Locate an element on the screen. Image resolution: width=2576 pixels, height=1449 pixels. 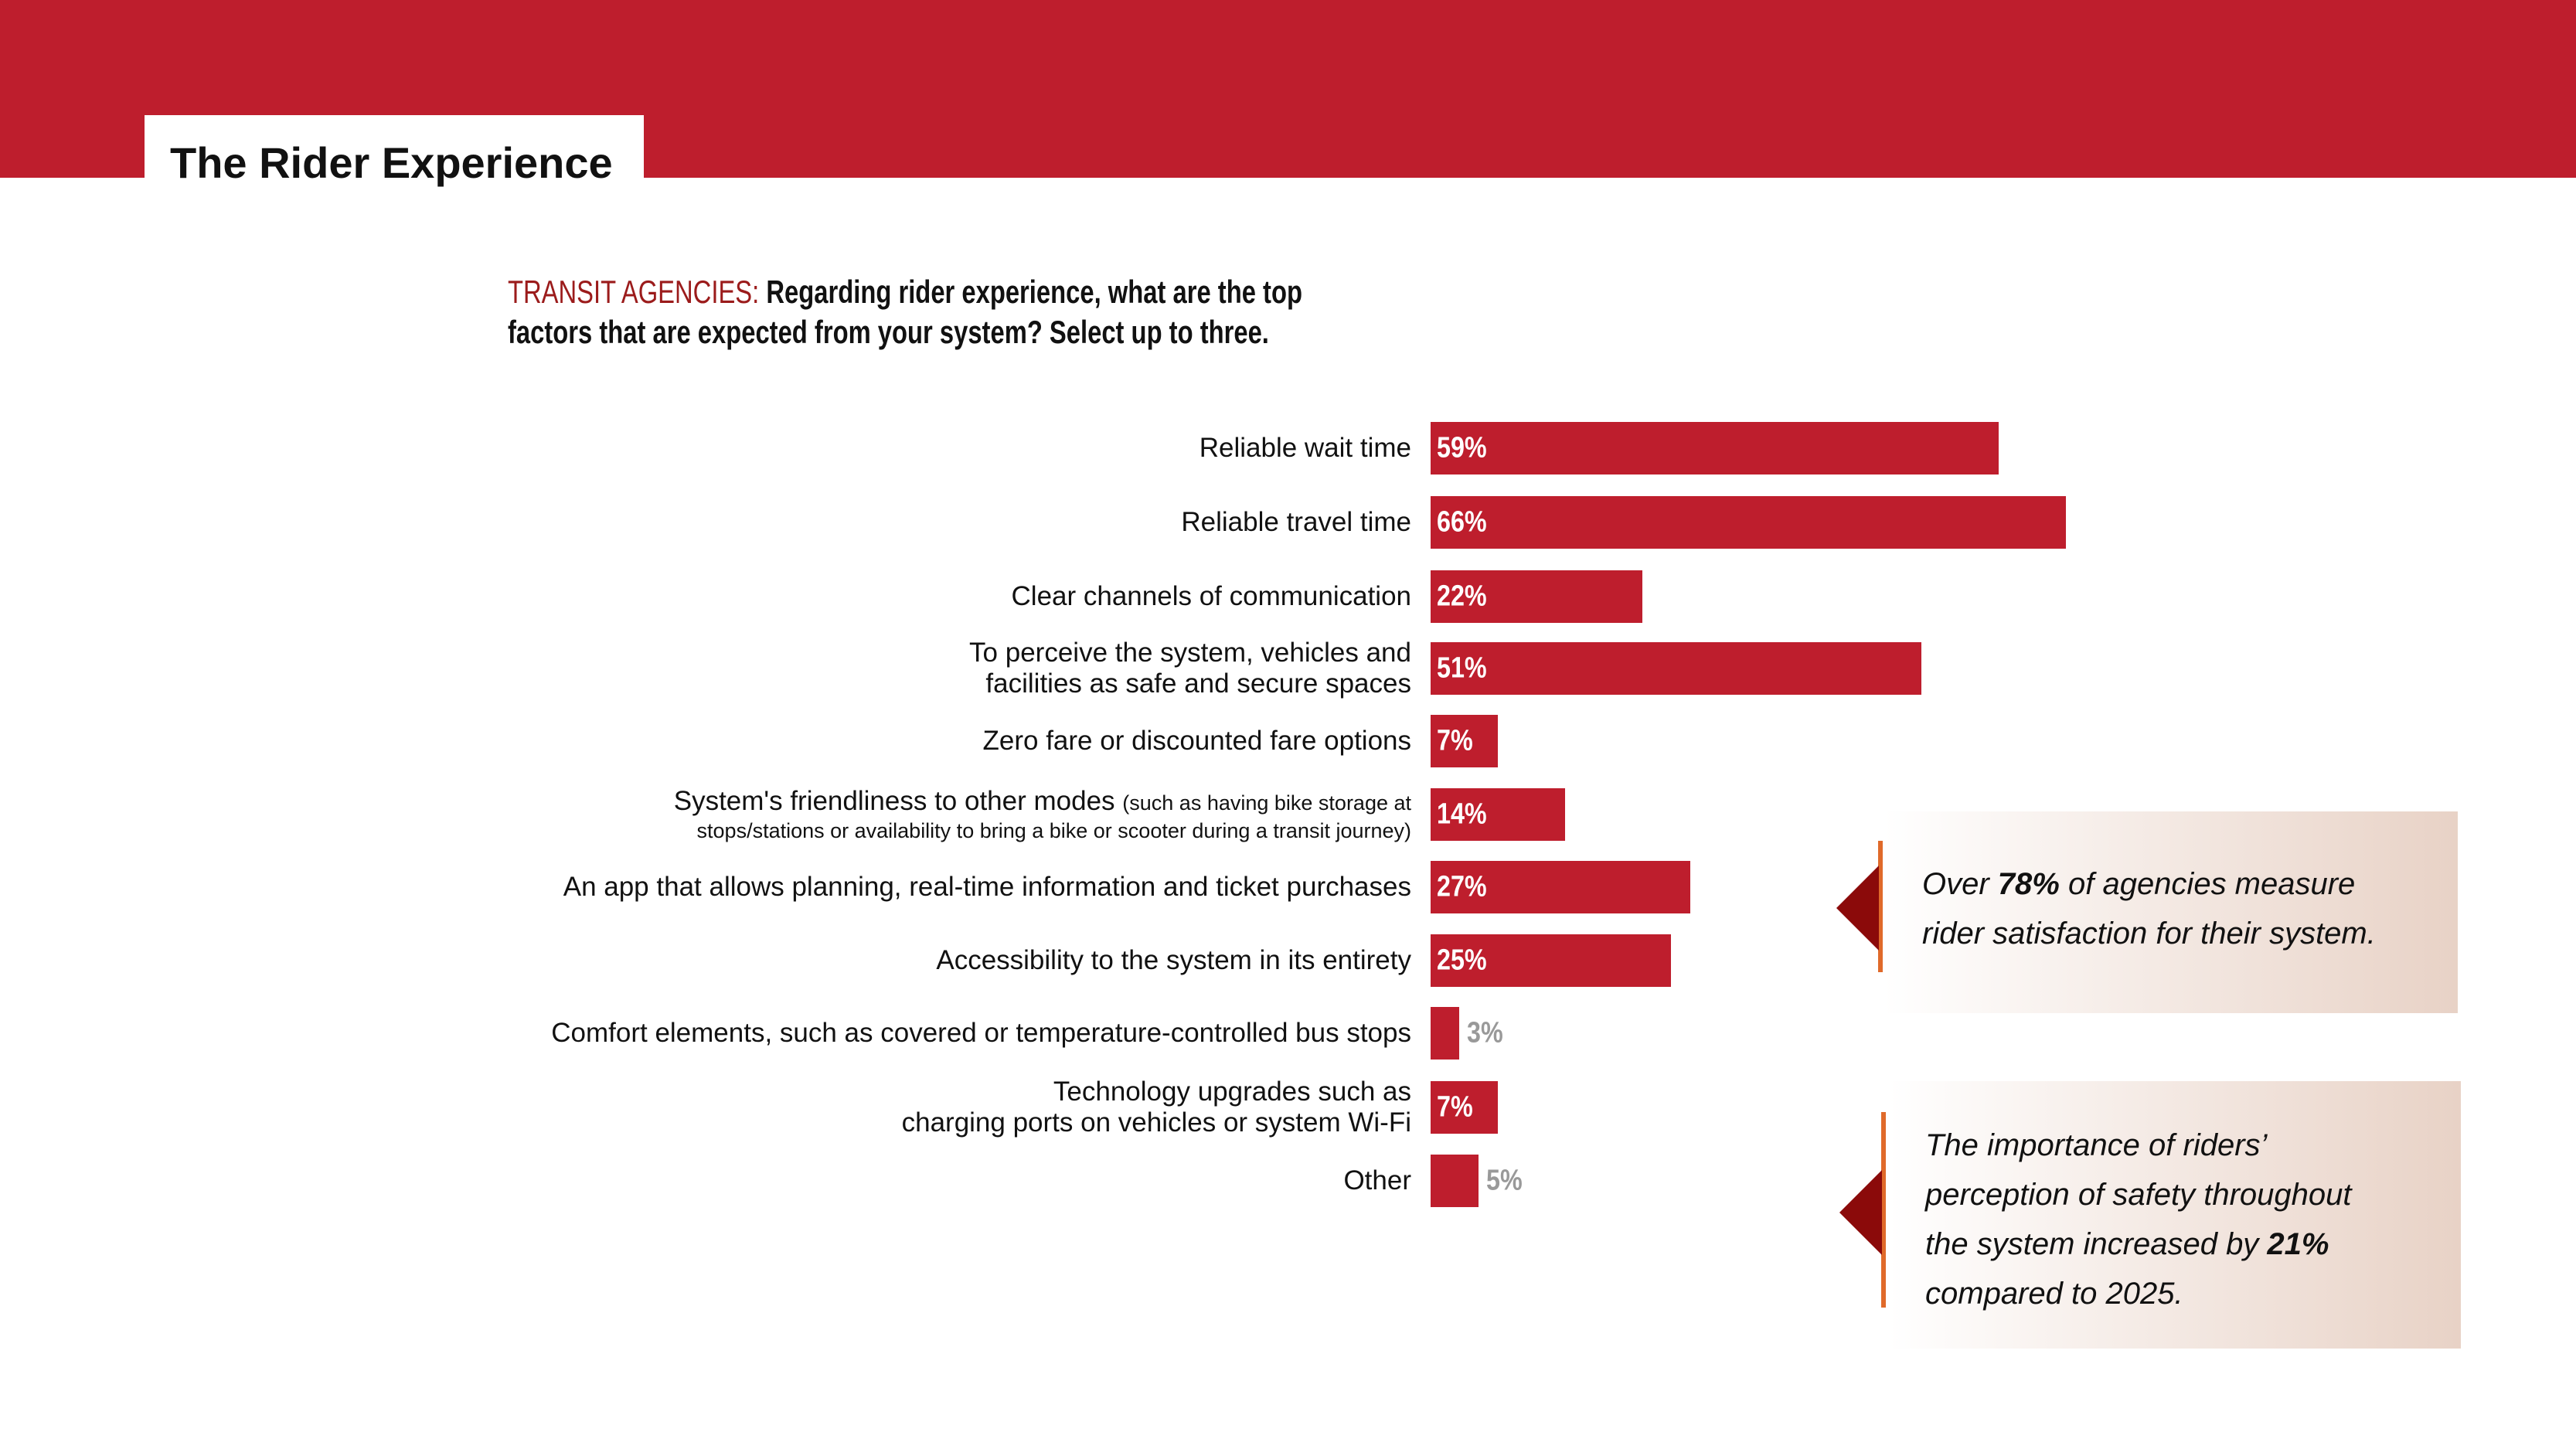
value-label: 22% is located at coordinates (1462, 596).